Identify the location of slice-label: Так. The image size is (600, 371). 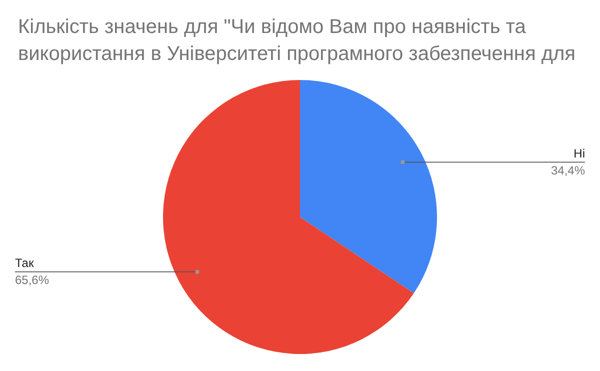
(24, 263).